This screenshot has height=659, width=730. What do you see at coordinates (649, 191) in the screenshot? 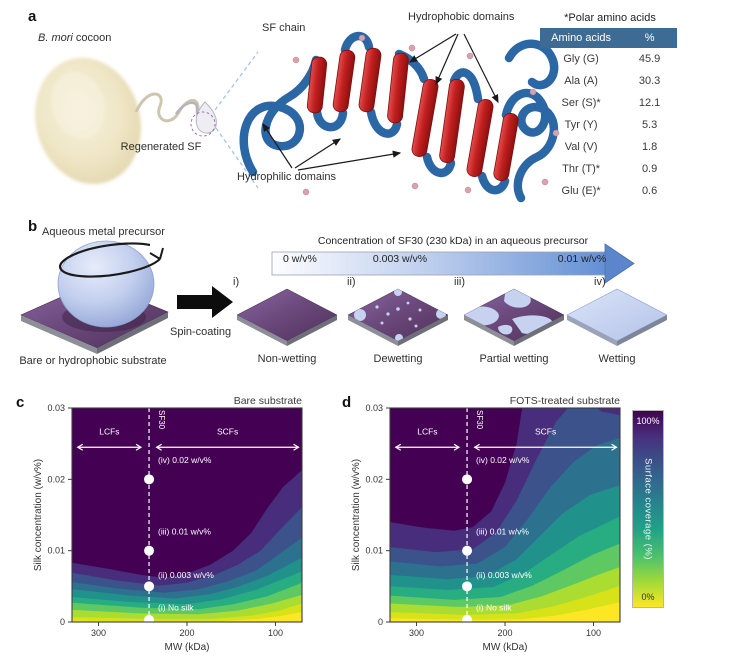
I see `table-cell: 0.6` at bounding box center [649, 191].